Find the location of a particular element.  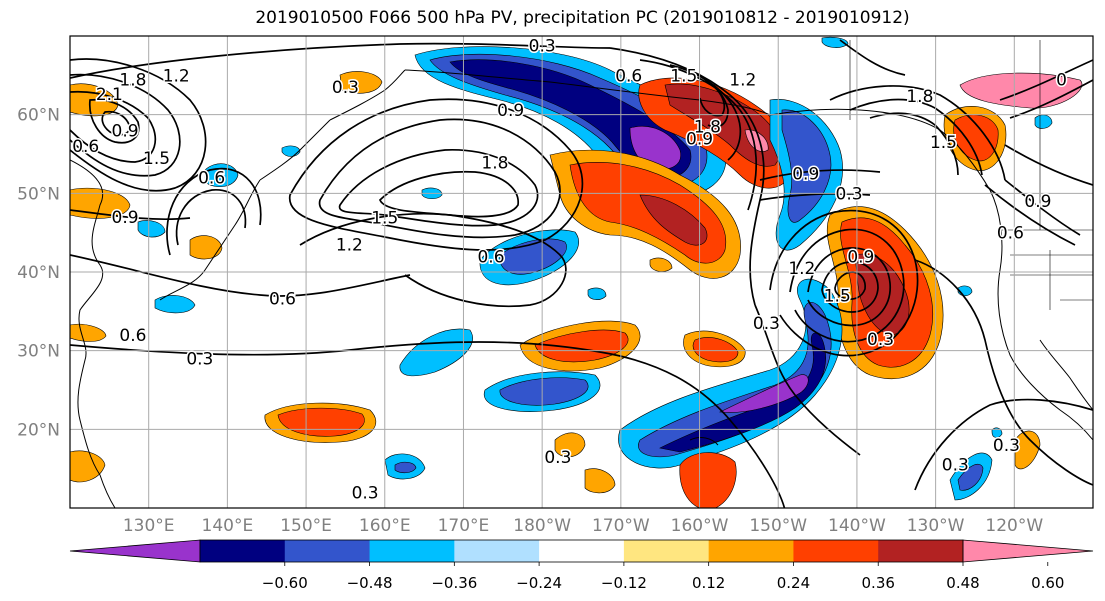

colorbar-tick-label: −0.60 is located at coordinates (285, 583).